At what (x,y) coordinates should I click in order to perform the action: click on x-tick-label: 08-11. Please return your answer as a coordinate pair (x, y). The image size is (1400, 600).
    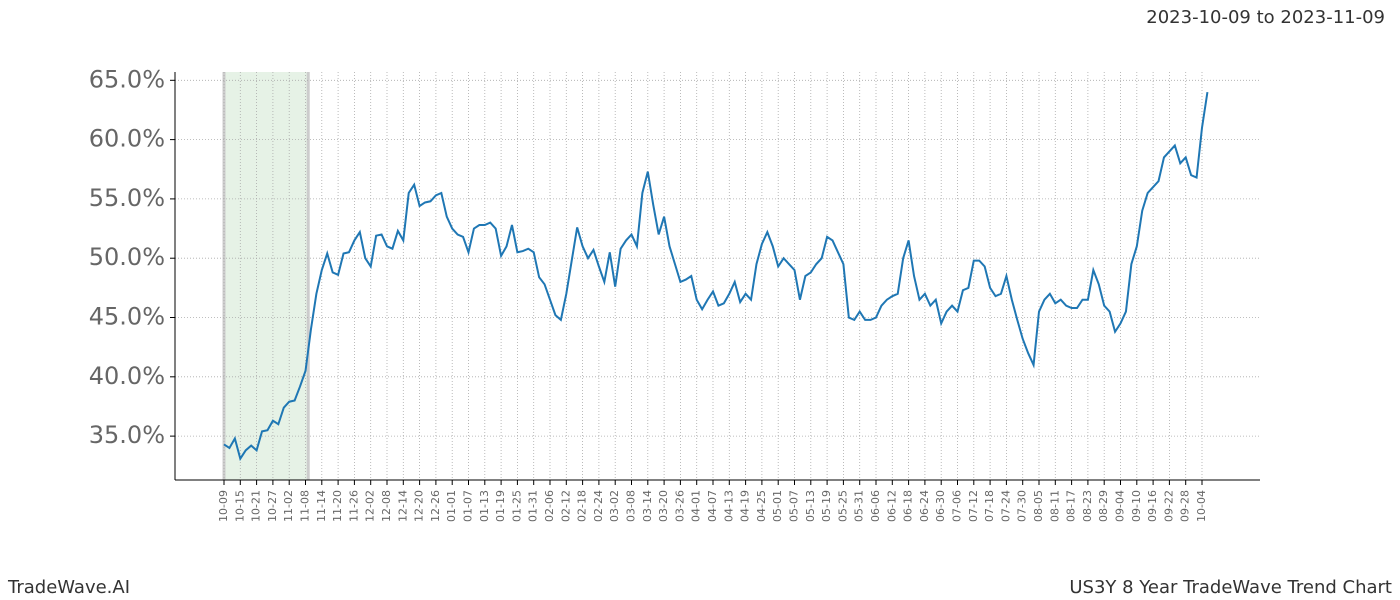
    Looking at the image, I should click on (1054, 506).